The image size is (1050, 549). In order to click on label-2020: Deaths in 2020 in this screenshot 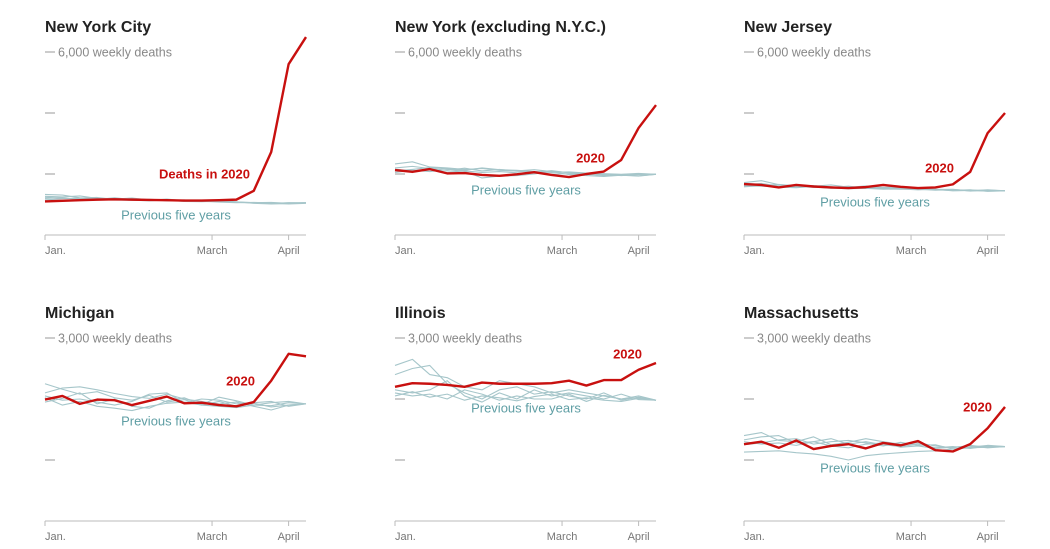, I will do `click(204, 173)`.